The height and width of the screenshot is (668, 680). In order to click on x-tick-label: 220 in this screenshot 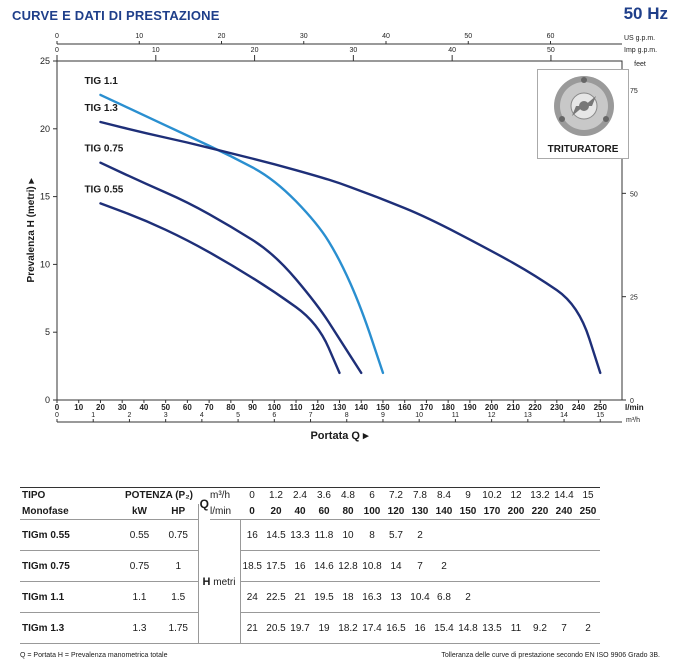, I will do `click(535, 407)`.